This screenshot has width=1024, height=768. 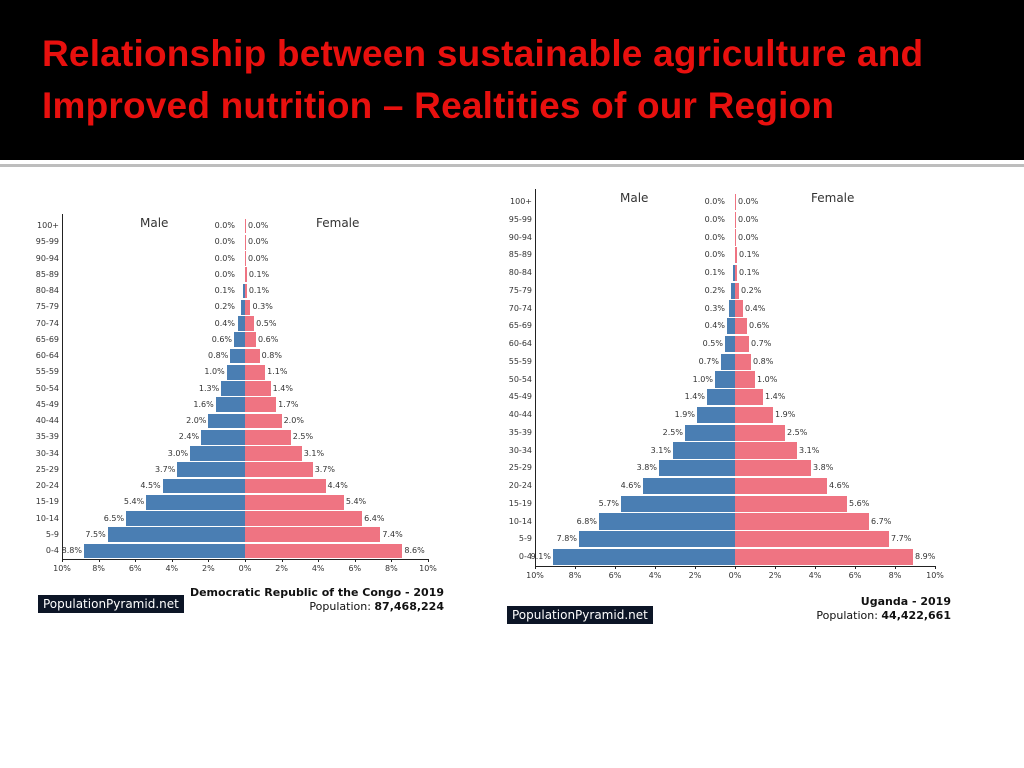 I want to click on population-line: Population: 87,468,224, so click(x=314, y=607).